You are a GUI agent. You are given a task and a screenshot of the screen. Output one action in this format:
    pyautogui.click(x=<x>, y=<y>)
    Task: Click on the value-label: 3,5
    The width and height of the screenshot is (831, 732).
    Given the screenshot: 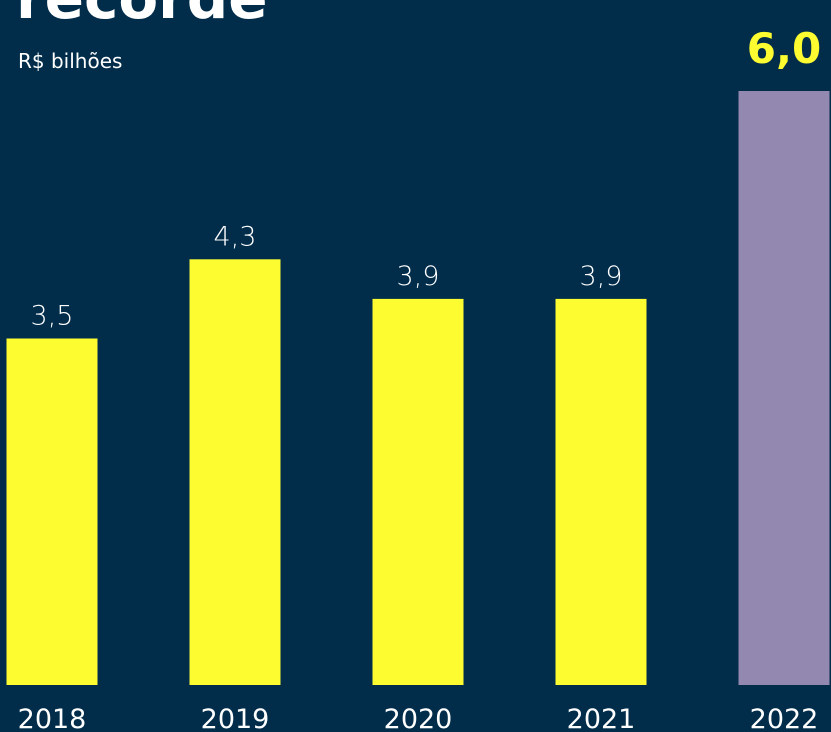 What is the action you would take?
    pyautogui.click(x=52, y=316)
    